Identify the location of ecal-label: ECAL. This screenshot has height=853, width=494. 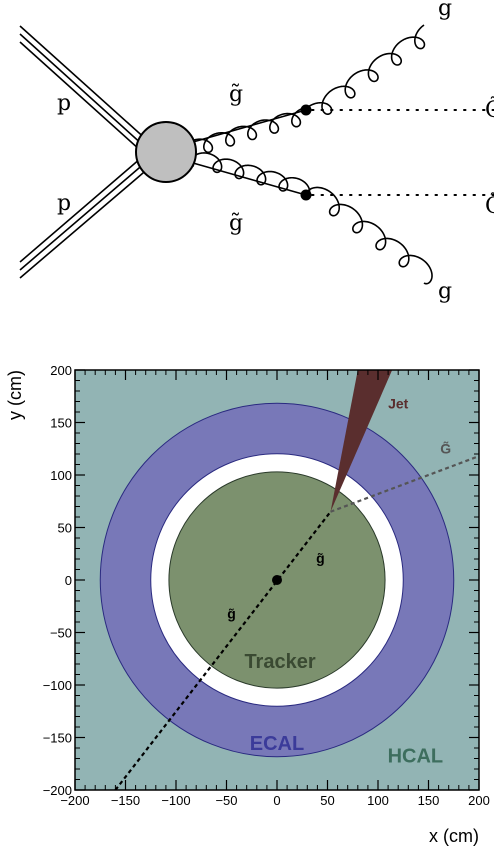
(277, 744).